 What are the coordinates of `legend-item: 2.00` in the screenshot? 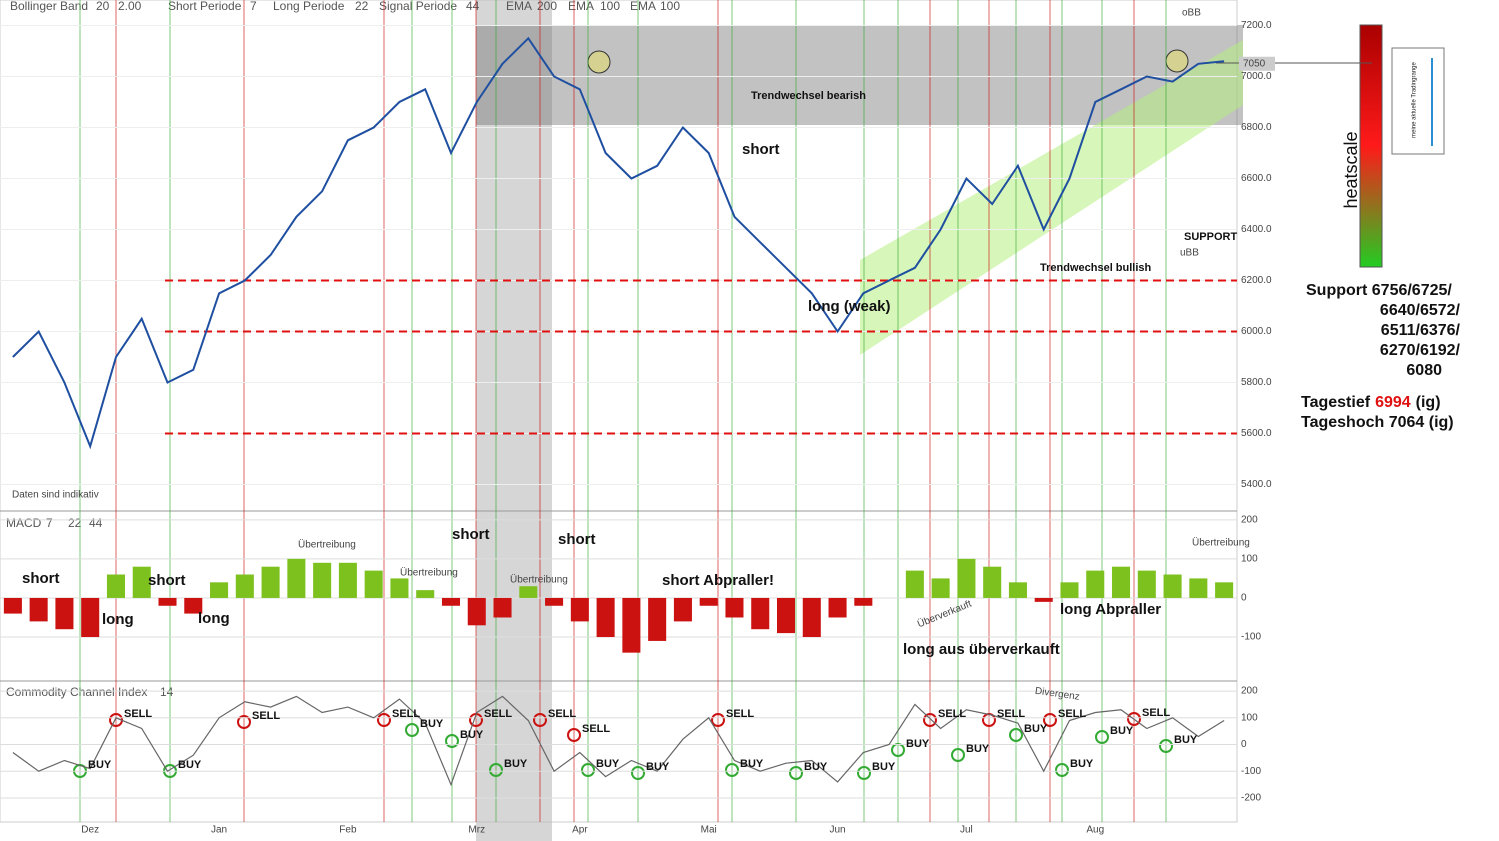 It's located at (130, 6).